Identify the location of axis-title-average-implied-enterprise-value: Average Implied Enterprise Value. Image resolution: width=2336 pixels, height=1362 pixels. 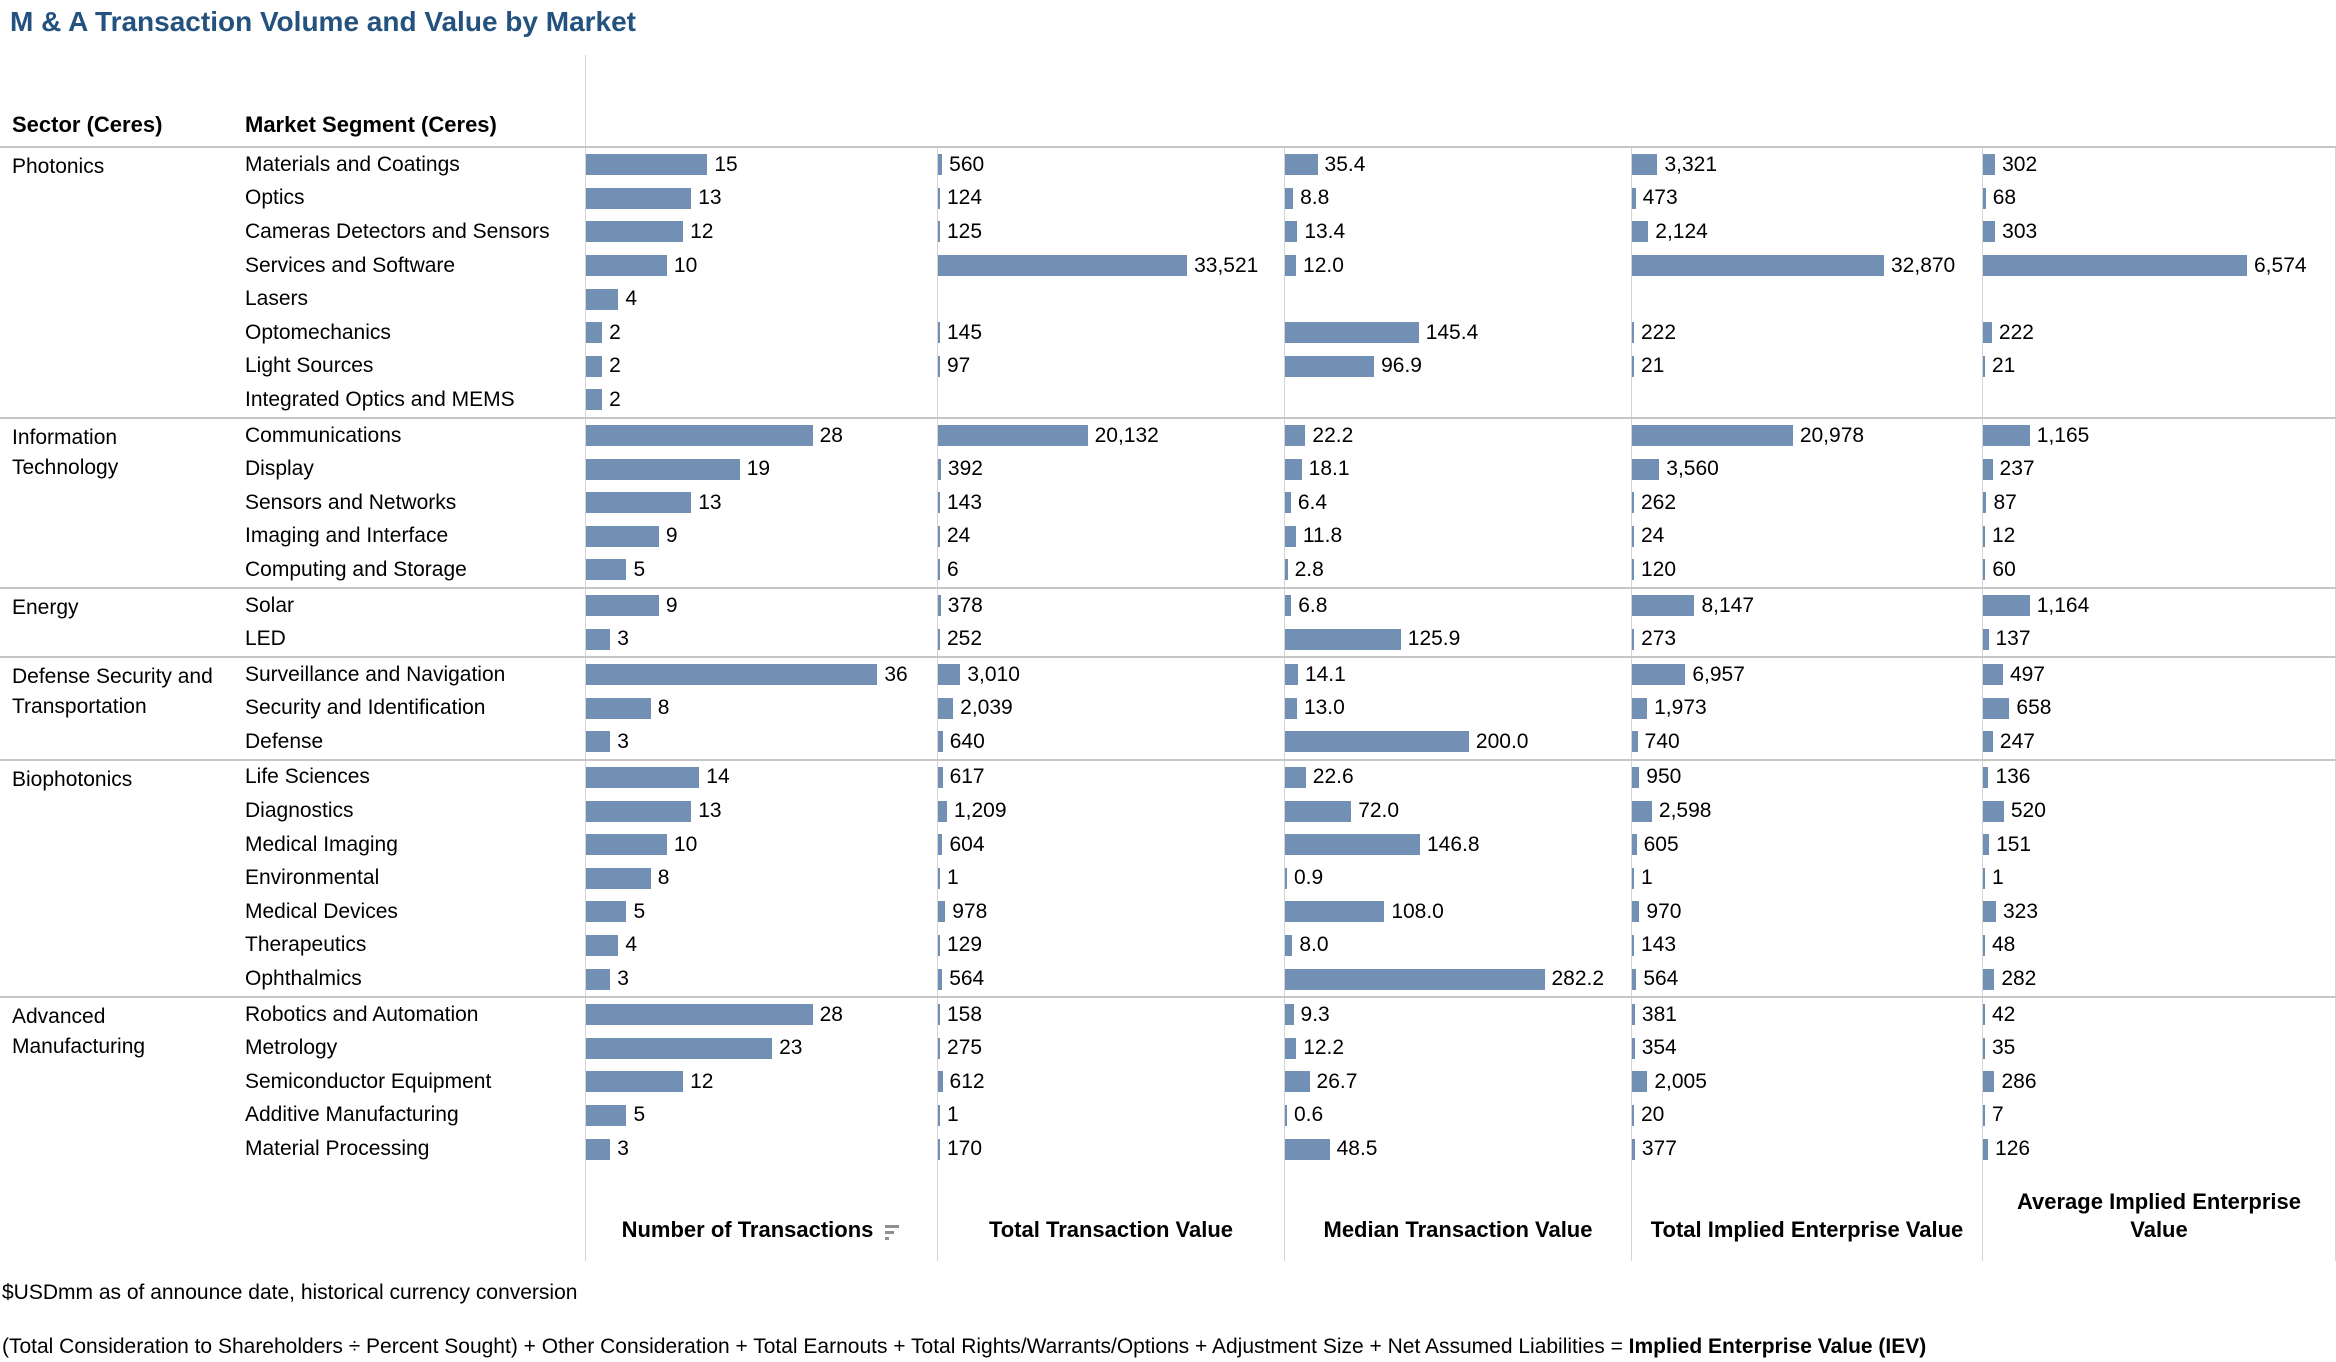
(2159, 1213).